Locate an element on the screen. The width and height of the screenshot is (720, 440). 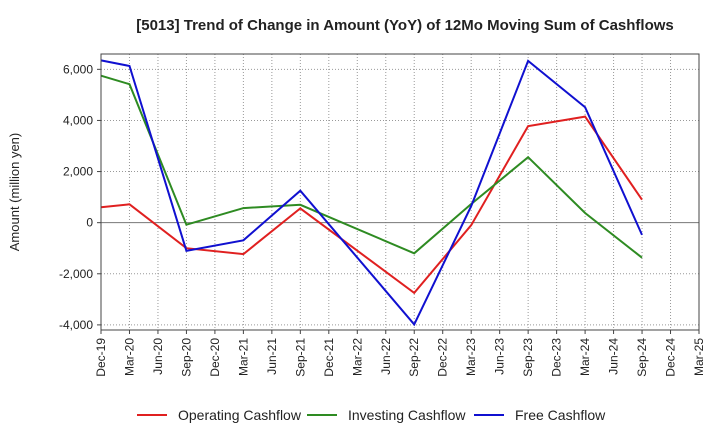
y-tick-label: 4,000 is located at coordinates (78, 120).